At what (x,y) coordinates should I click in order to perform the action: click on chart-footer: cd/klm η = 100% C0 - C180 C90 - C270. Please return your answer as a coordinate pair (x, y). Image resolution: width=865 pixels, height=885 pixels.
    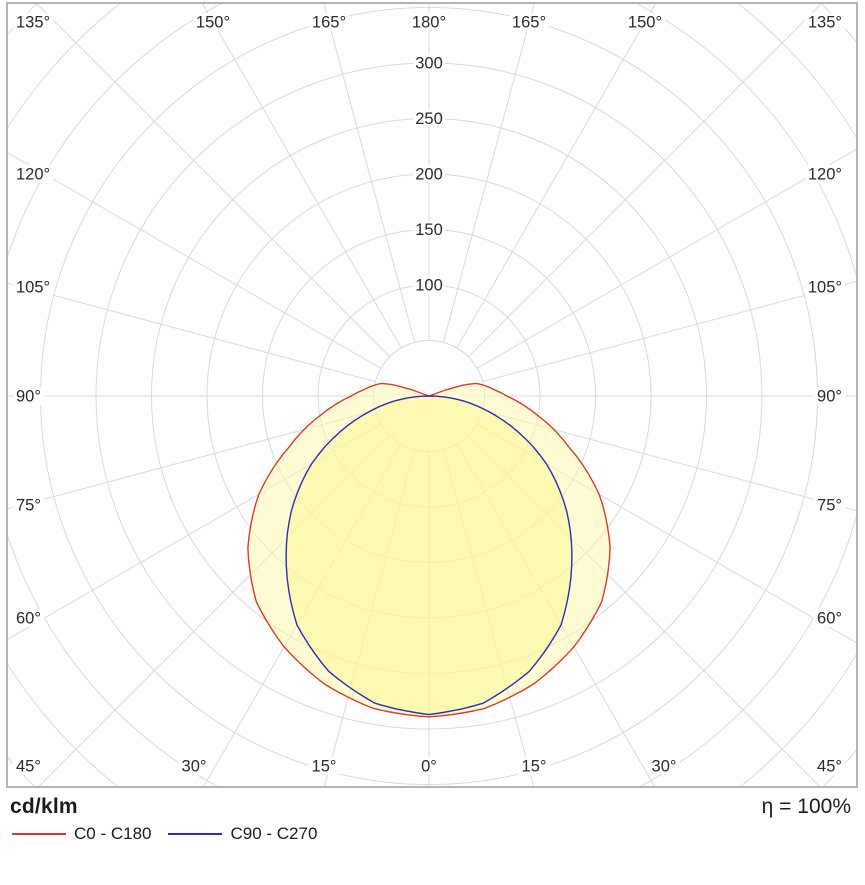
    Looking at the image, I should click on (432, 818).